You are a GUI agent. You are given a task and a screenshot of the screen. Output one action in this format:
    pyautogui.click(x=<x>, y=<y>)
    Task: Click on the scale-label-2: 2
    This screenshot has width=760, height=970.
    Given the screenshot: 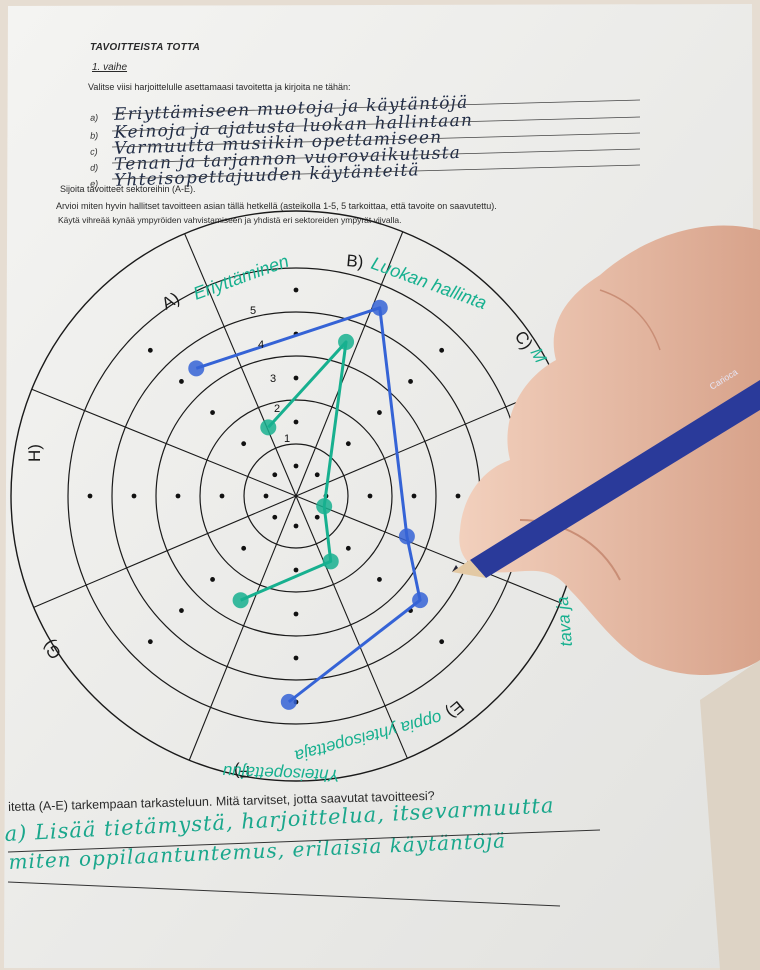 What is the action you would take?
    pyautogui.click(x=277, y=409)
    